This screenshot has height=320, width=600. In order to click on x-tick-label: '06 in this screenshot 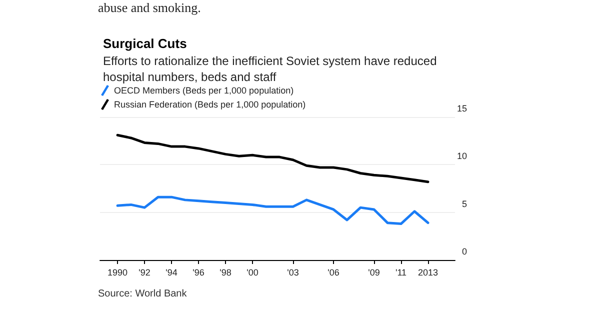, I will do `click(334, 273)`.